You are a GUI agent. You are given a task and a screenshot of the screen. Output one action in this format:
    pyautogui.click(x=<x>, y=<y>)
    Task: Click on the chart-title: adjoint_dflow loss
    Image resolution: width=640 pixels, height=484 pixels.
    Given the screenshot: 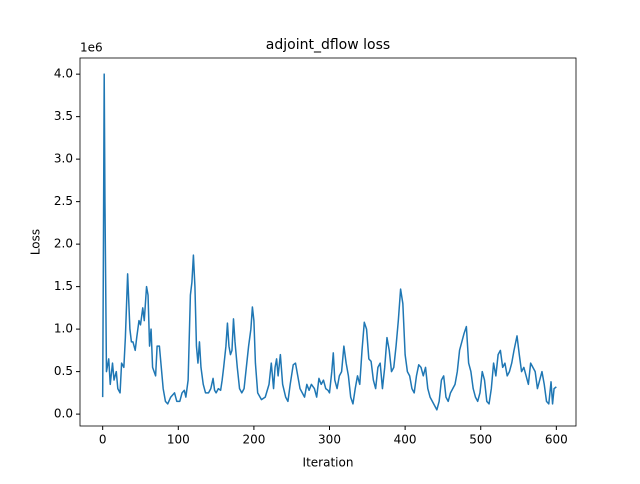 What is the action you would take?
    pyautogui.click(x=328, y=45)
    